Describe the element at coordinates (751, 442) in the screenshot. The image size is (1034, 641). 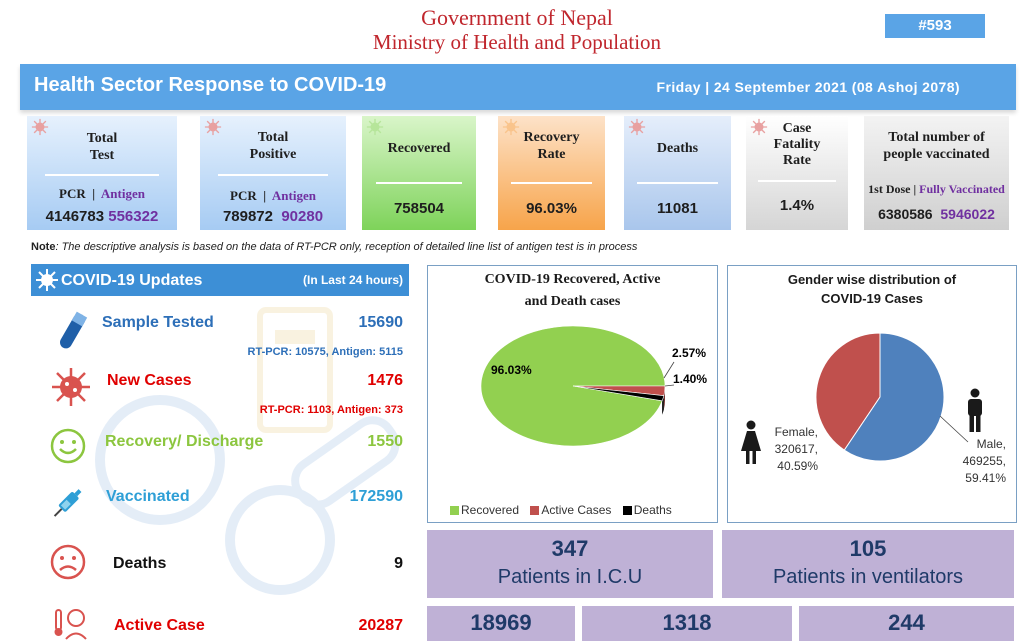
I see `female-icon` at that location.